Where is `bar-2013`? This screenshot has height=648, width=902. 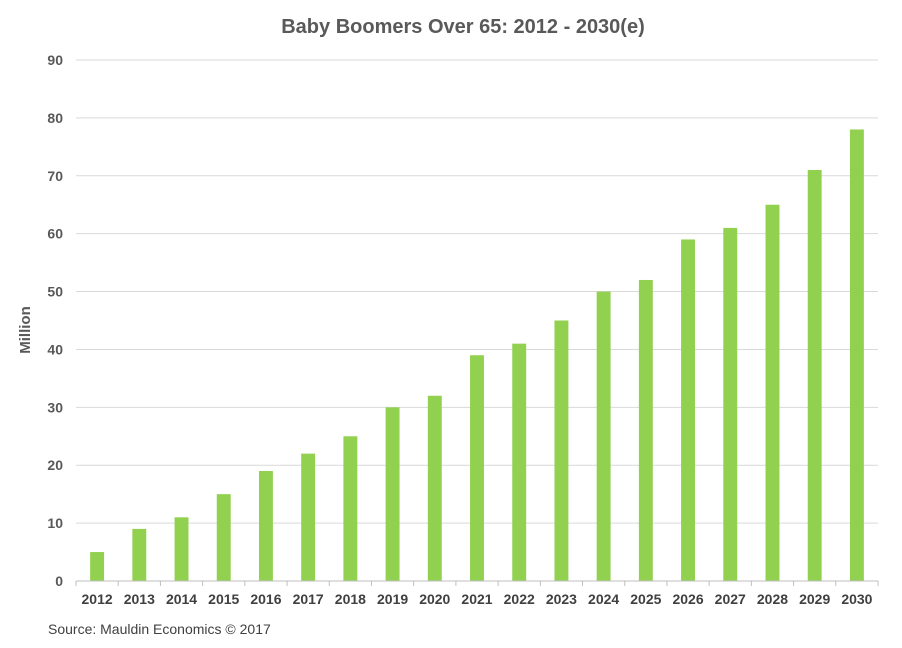
bar-2013 is located at coordinates (139, 554).